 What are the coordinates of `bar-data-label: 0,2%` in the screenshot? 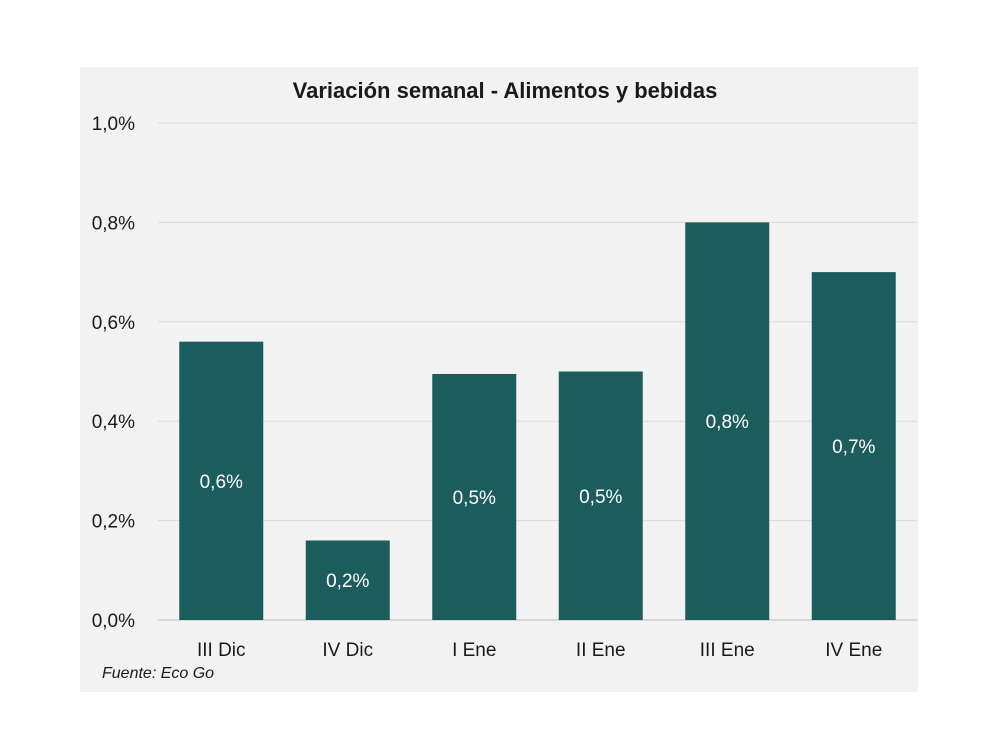 It's located at (347, 581).